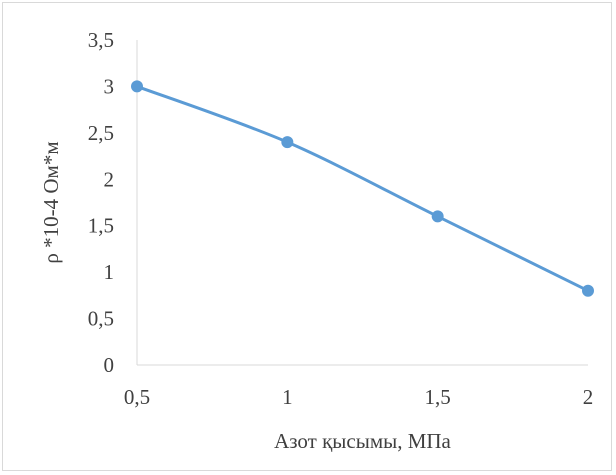  What do you see at coordinates (362, 441) in the screenshot?
I see `x-axis-title: Азот қысымы, МПа` at bounding box center [362, 441].